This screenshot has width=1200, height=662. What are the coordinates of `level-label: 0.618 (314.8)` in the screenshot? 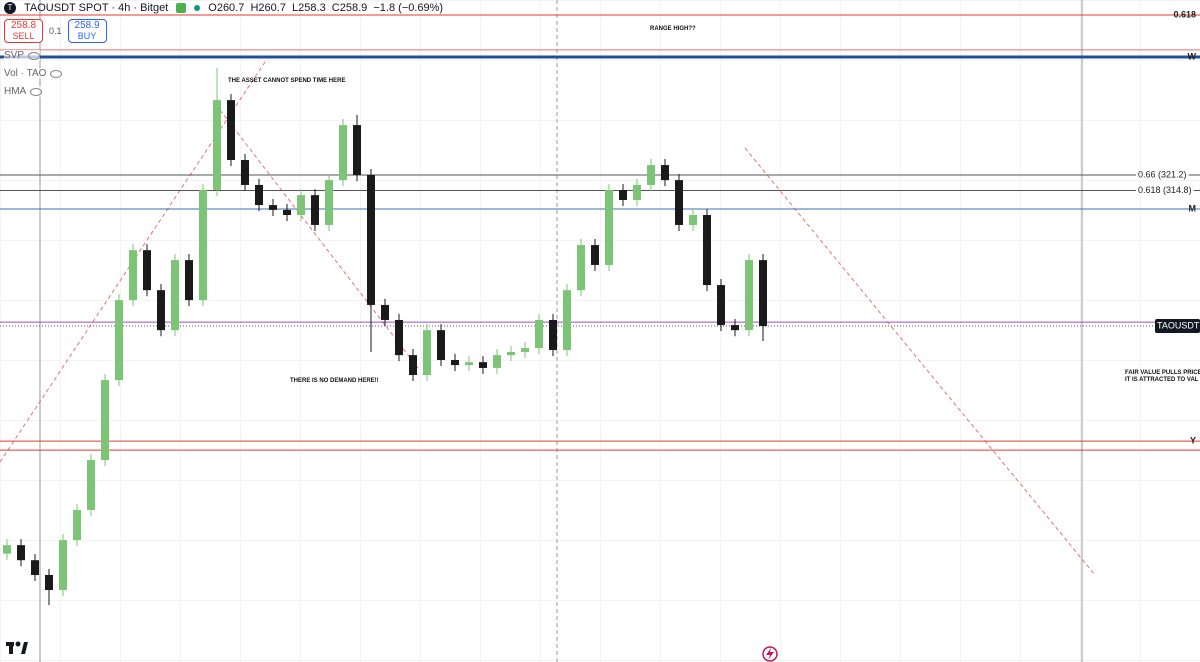 It's located at (1165, 190).